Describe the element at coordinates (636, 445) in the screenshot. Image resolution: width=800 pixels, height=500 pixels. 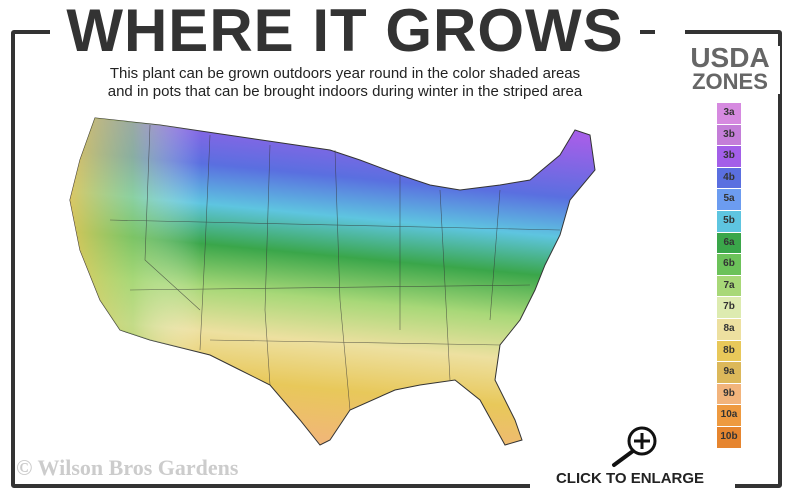
I see `magnifier-plus-icon` at that location.